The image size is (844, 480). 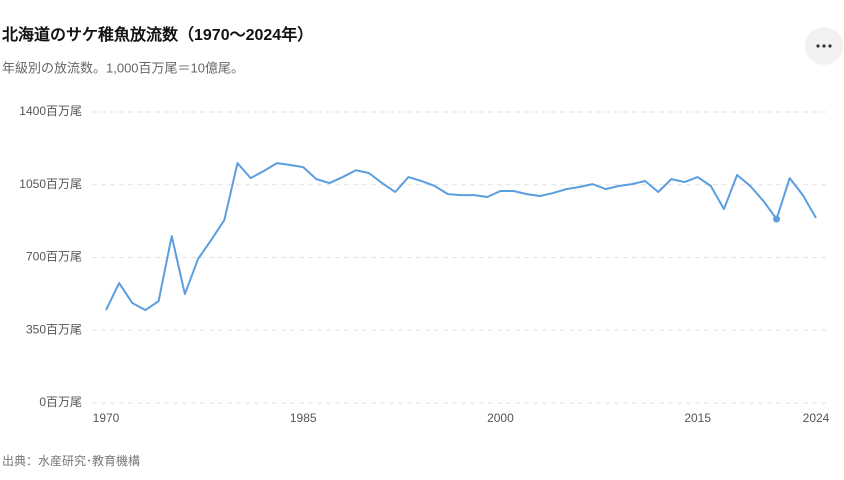 I want to click on source: 出典：水産研究･教育機構, so click(x=71, y=460).